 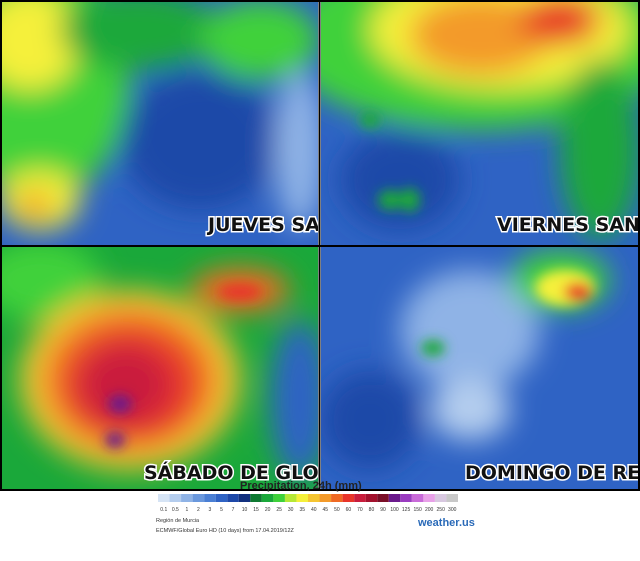 What do you see at coordinates (175, 510) in the screenshot?
I see `legend-label: 0.5` at bounding box center [175, 510].